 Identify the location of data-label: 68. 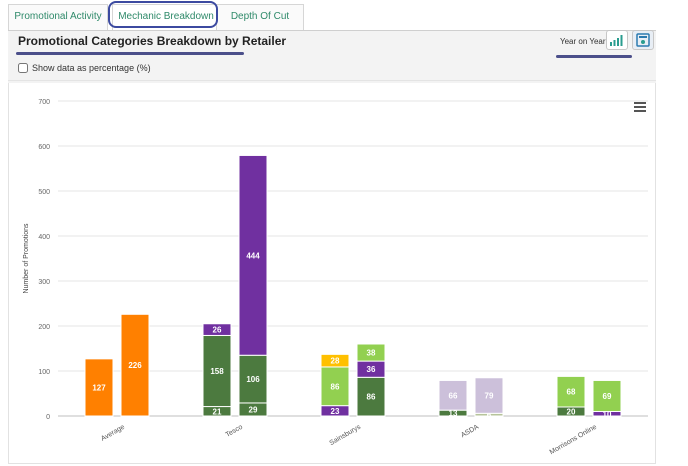
(571, 392).